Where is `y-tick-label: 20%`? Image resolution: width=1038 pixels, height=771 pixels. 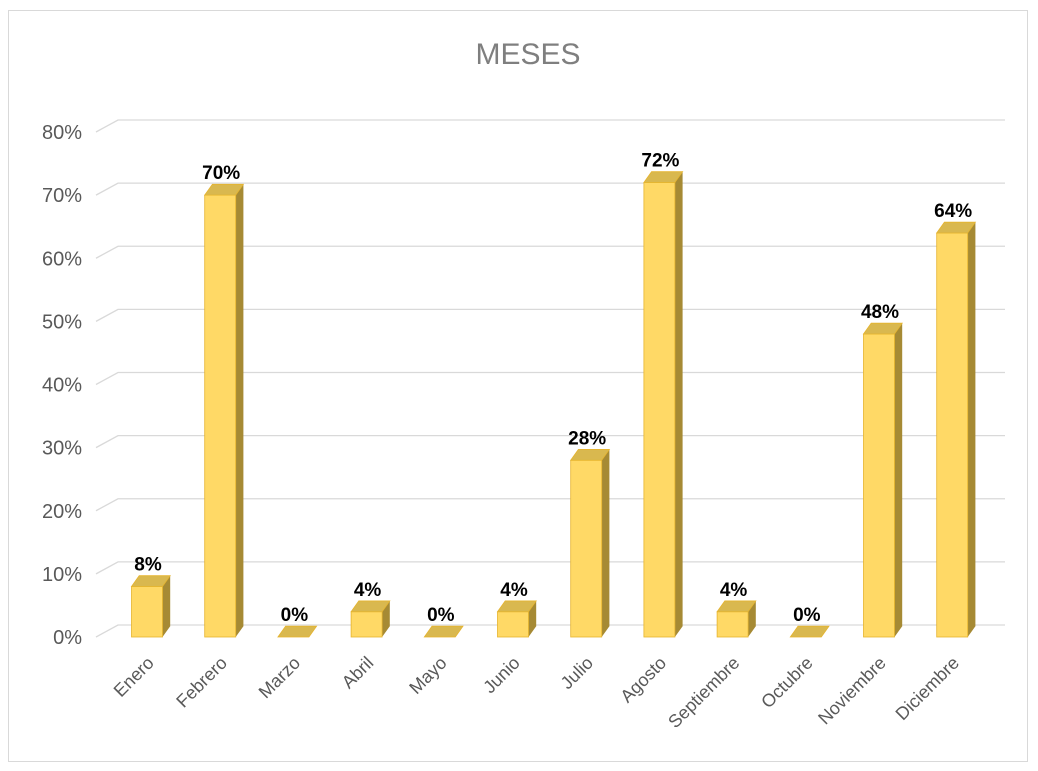 y-tick-label: 20% is located at coordinates (62, 512).